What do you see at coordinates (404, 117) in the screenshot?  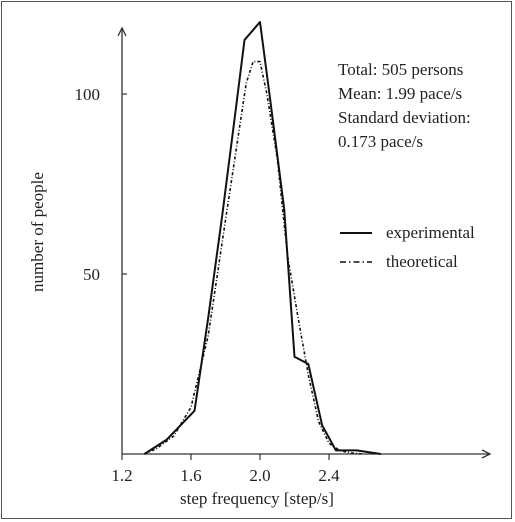 I see `annotation-sd-label: Standard deviation:` at bounding box center [404, 117].